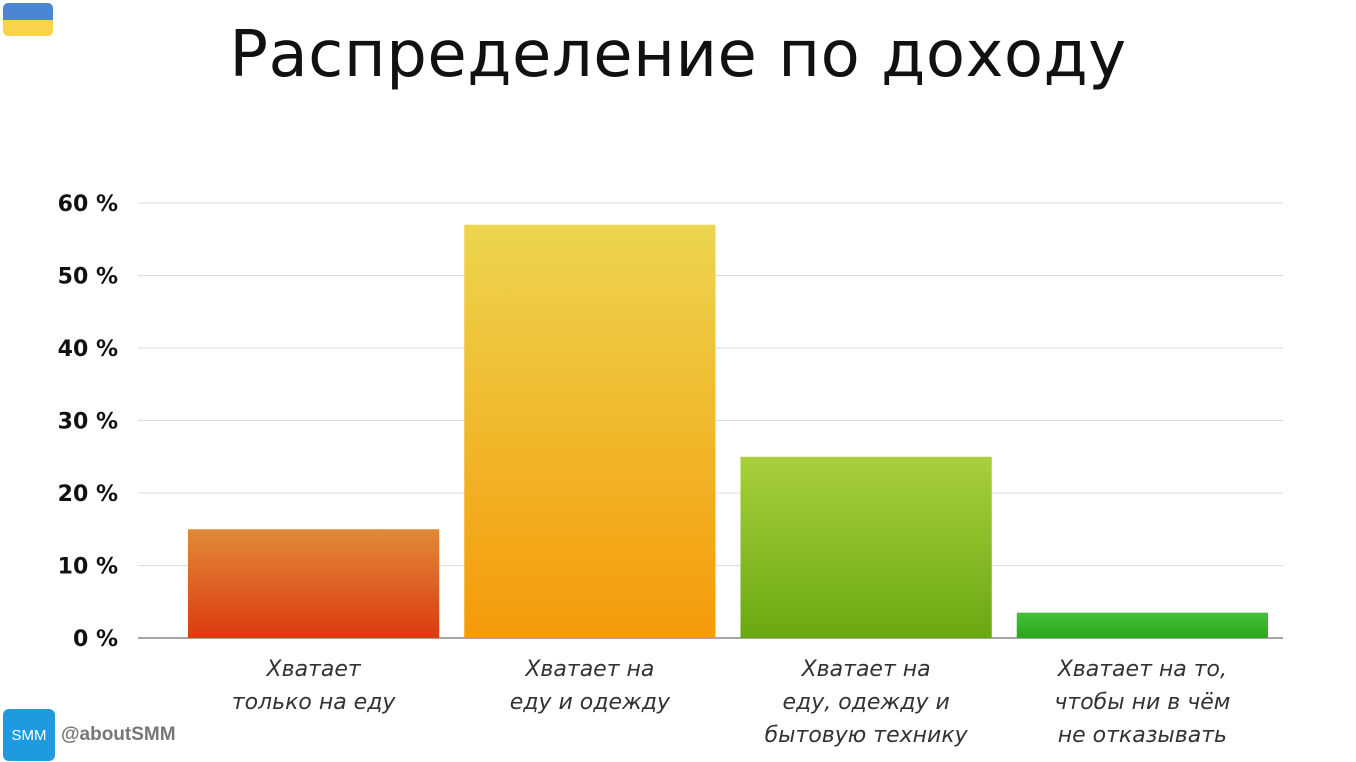 The image size is (1356, 762). I want to click on y-tick-label: 50 %, so click(88, 277).